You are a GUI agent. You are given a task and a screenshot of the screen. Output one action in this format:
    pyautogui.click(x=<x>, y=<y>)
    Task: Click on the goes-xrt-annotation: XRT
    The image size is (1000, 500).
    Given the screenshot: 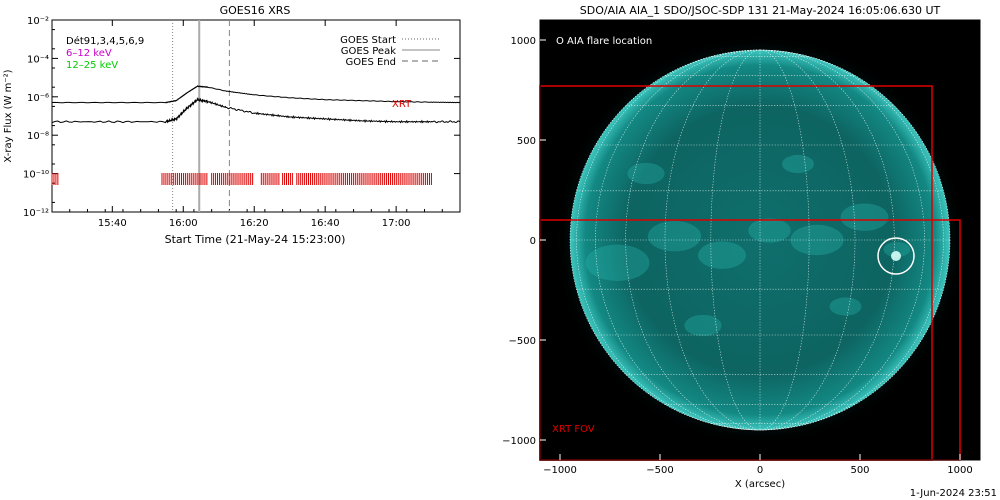 What is the action you would take?
    pyautogui.click(x=402, y=104)
    